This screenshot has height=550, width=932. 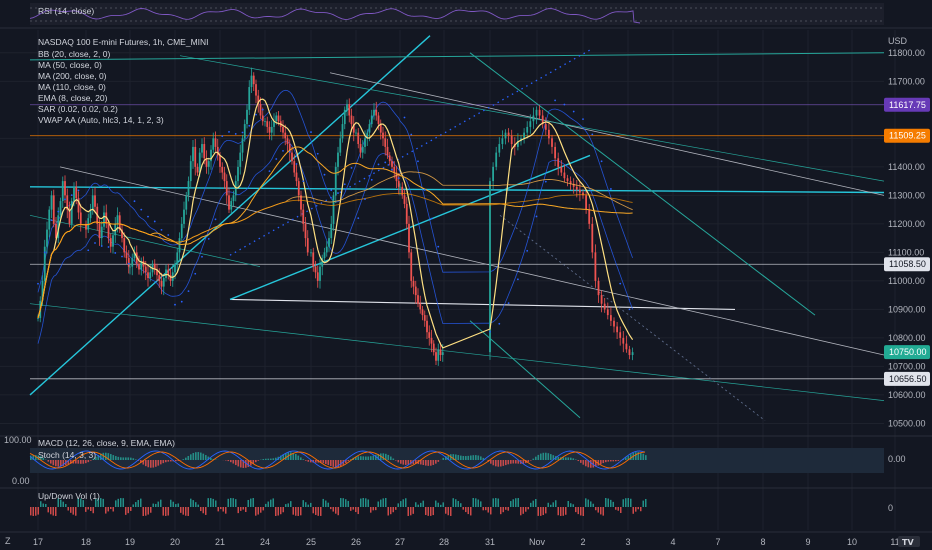 I want to click on tradingview-logo-icon: TV, so click(x=909, y=541).